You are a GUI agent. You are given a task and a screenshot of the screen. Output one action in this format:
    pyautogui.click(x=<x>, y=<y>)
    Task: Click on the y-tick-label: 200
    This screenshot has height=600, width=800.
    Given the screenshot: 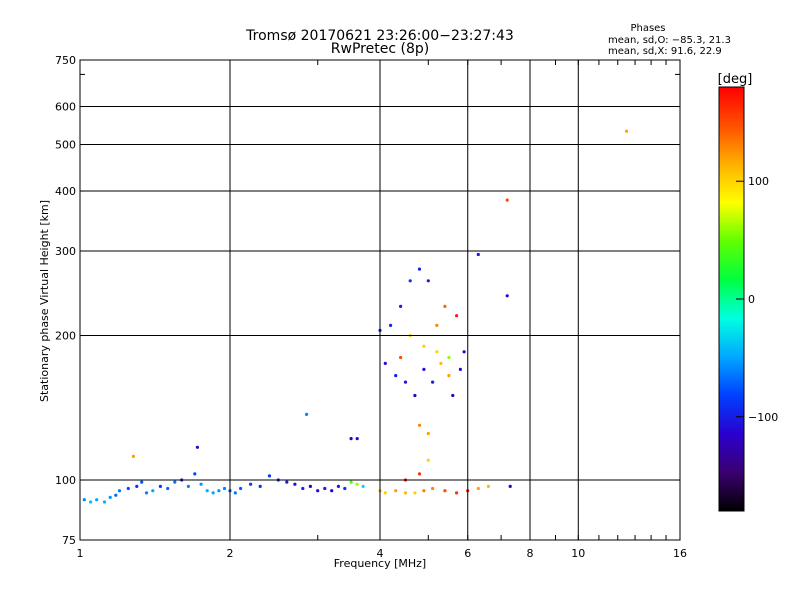 What is the action you would take?
    pyautogui.click(x=65, y=336)
    